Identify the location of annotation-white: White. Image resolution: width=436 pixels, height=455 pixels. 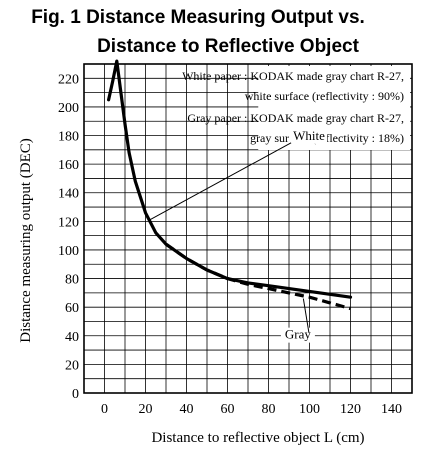
(309, 135).